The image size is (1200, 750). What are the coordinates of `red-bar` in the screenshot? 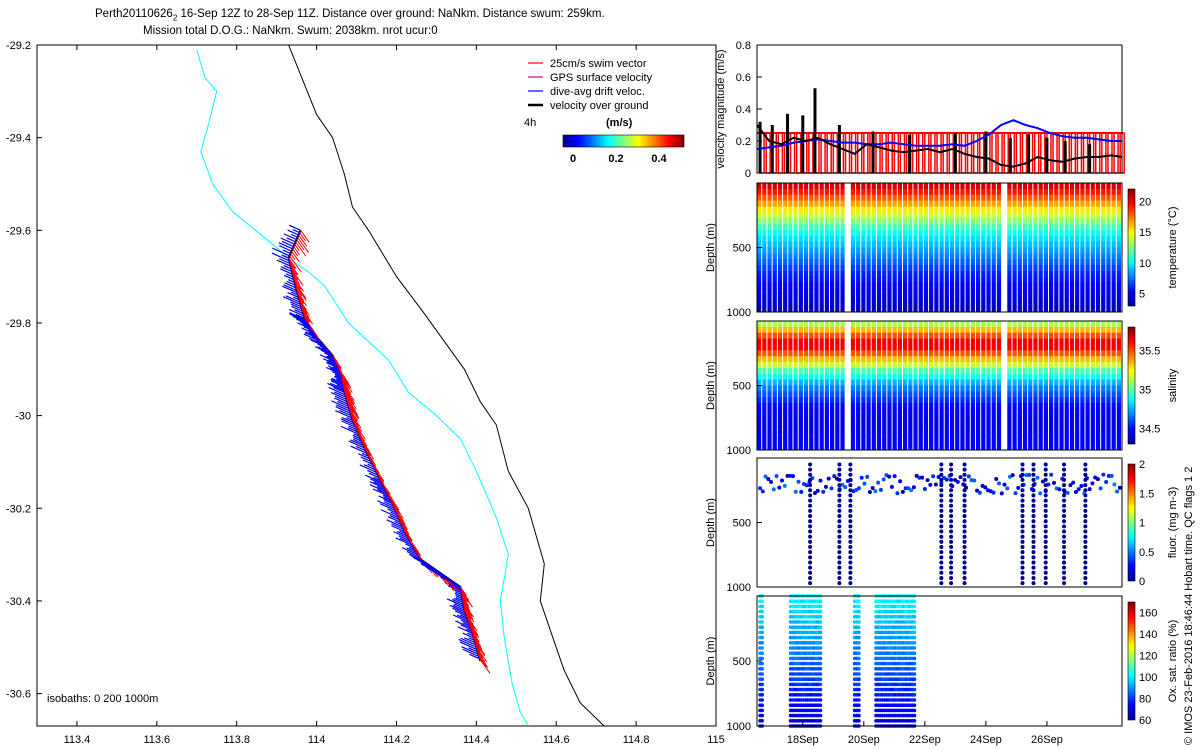 It's located at (859, 153).